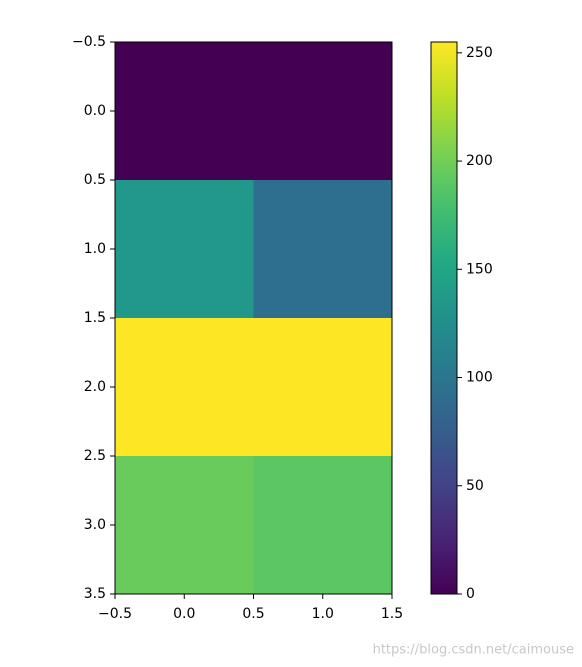  Describe the element at coordinates (95, 180) in the screenshot. I see `y-tick-label: 0.5` at that location.